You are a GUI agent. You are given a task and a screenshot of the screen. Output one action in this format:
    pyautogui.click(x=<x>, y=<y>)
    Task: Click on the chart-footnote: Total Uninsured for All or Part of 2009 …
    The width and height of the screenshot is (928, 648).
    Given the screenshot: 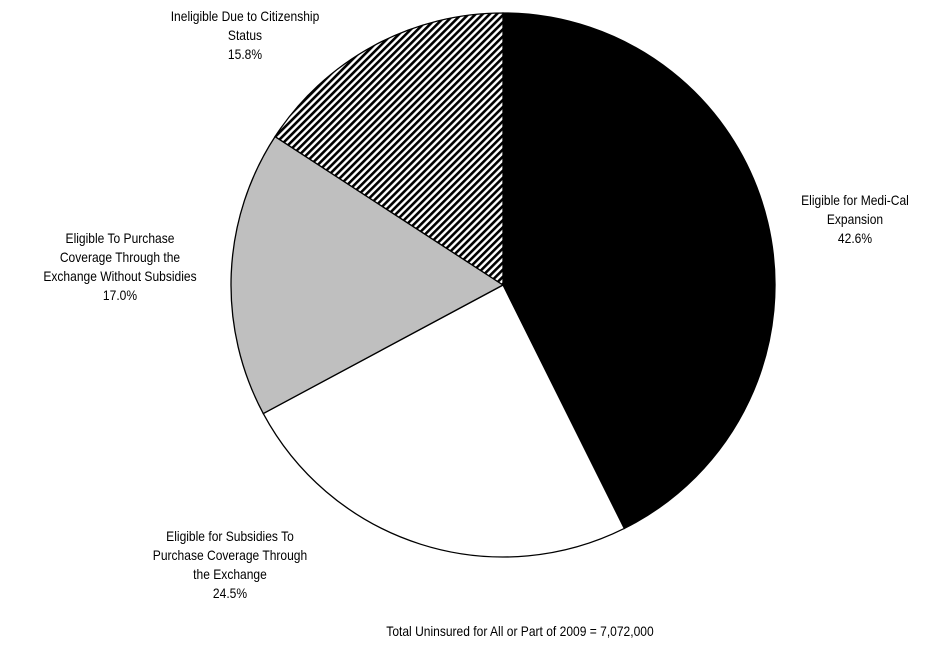 What is the action you would take?
    pyautogui.click(x=520, y=631)
    